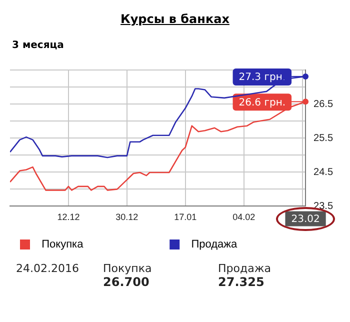 This screenshot has width=350, height=322. What do you see at coordinates (262, 102) in the screenshot?
I see `annotation: 26.6 грн.` at bounding box center [262, 102].